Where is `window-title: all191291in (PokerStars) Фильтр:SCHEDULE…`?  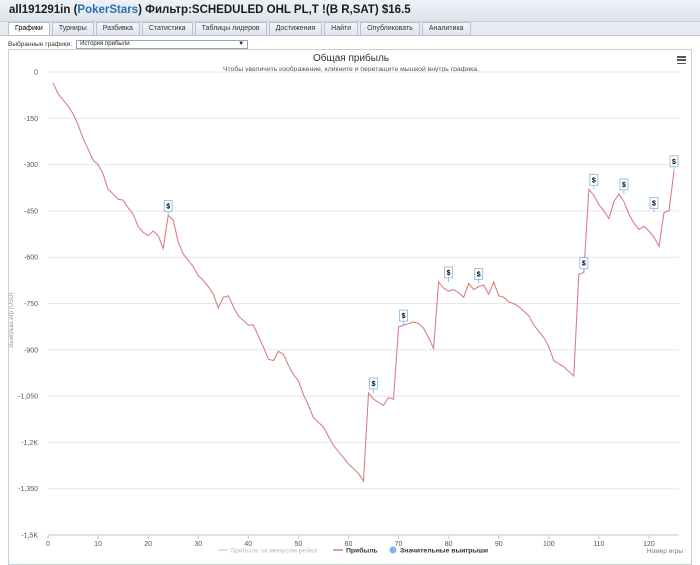
window-title: all191291in (PokerStars) Фильтр:SCHEDULE… is located at coordinates (210, 10).